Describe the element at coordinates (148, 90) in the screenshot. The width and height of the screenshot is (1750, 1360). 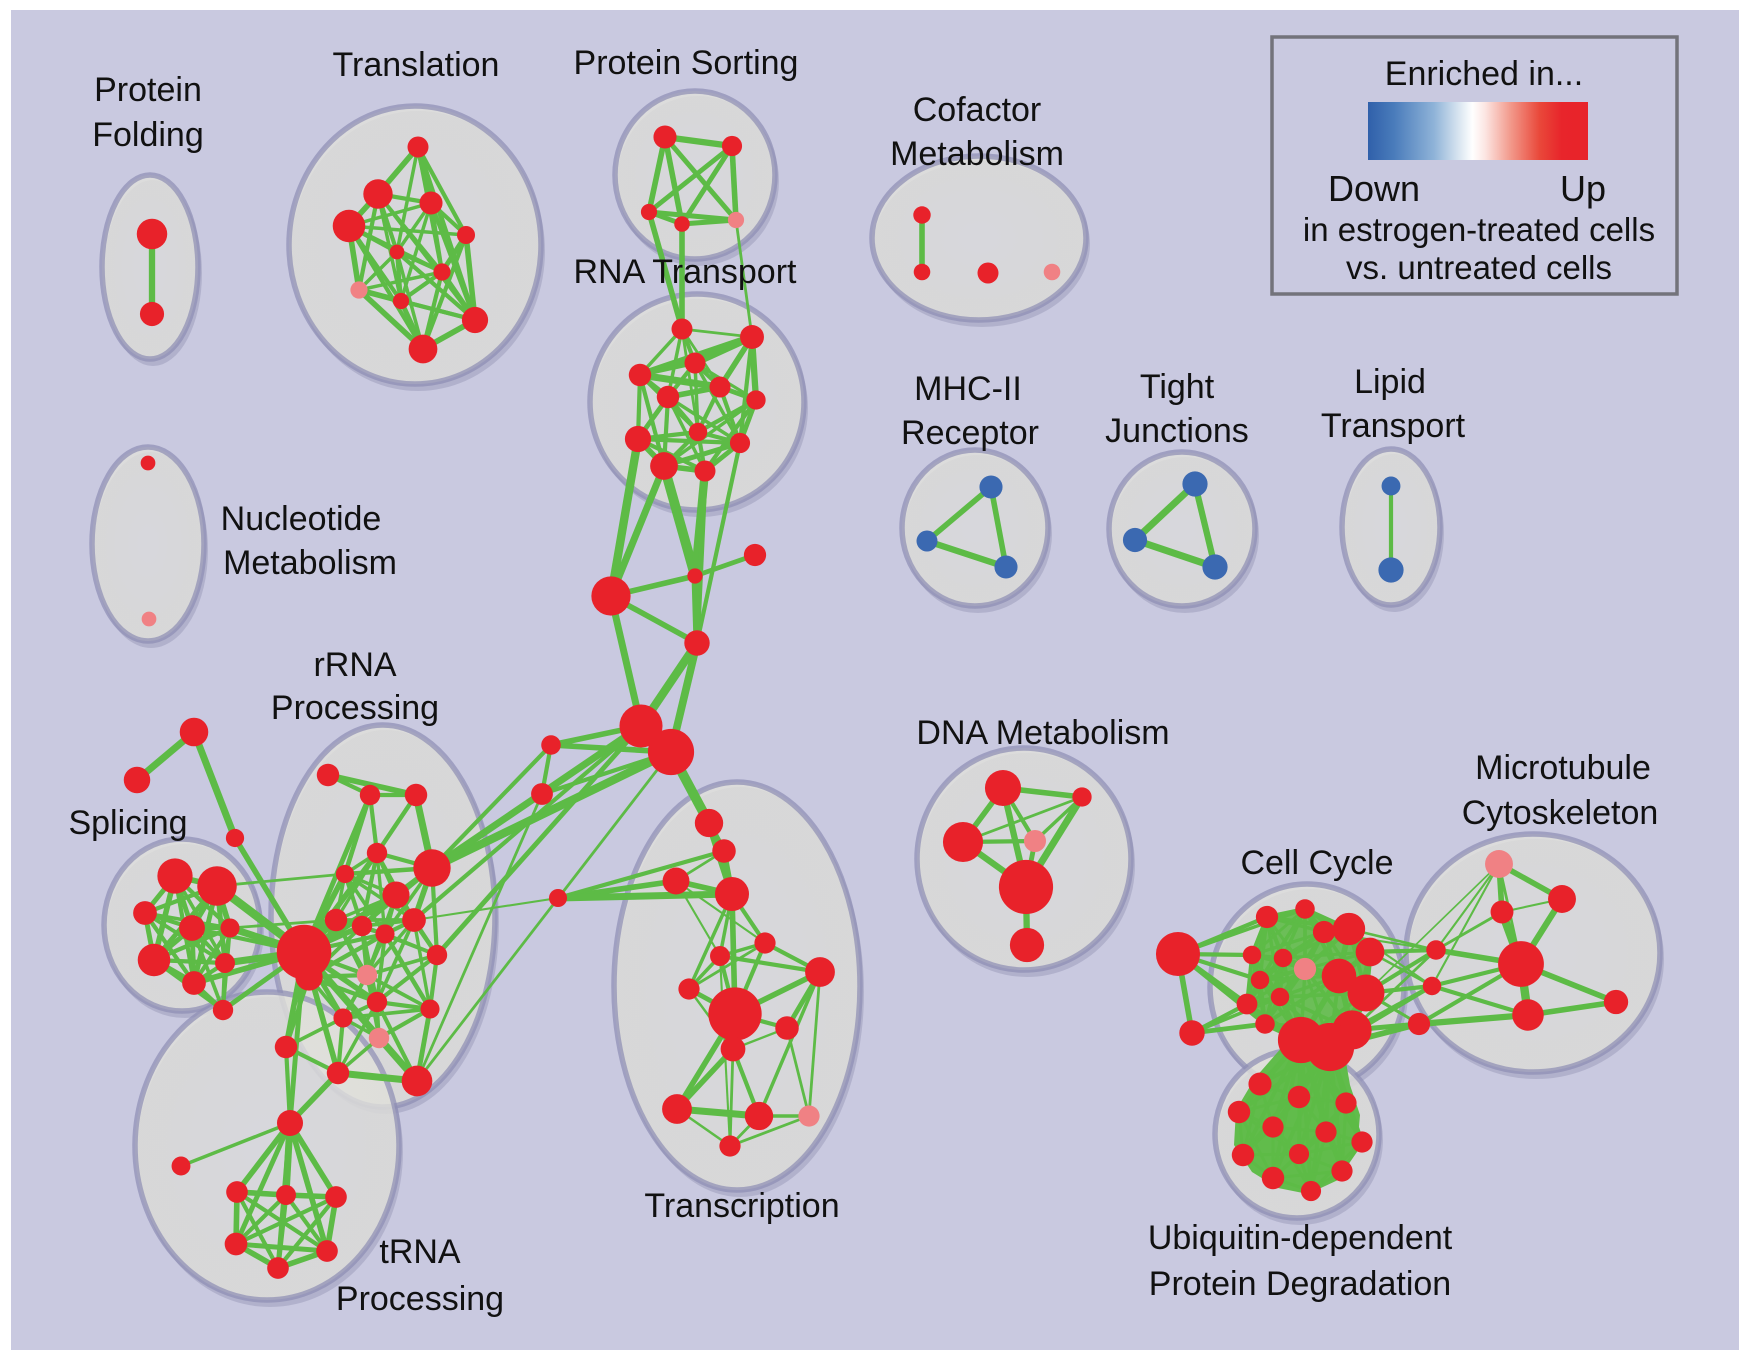
I see `svg-text: Protein` at that location.